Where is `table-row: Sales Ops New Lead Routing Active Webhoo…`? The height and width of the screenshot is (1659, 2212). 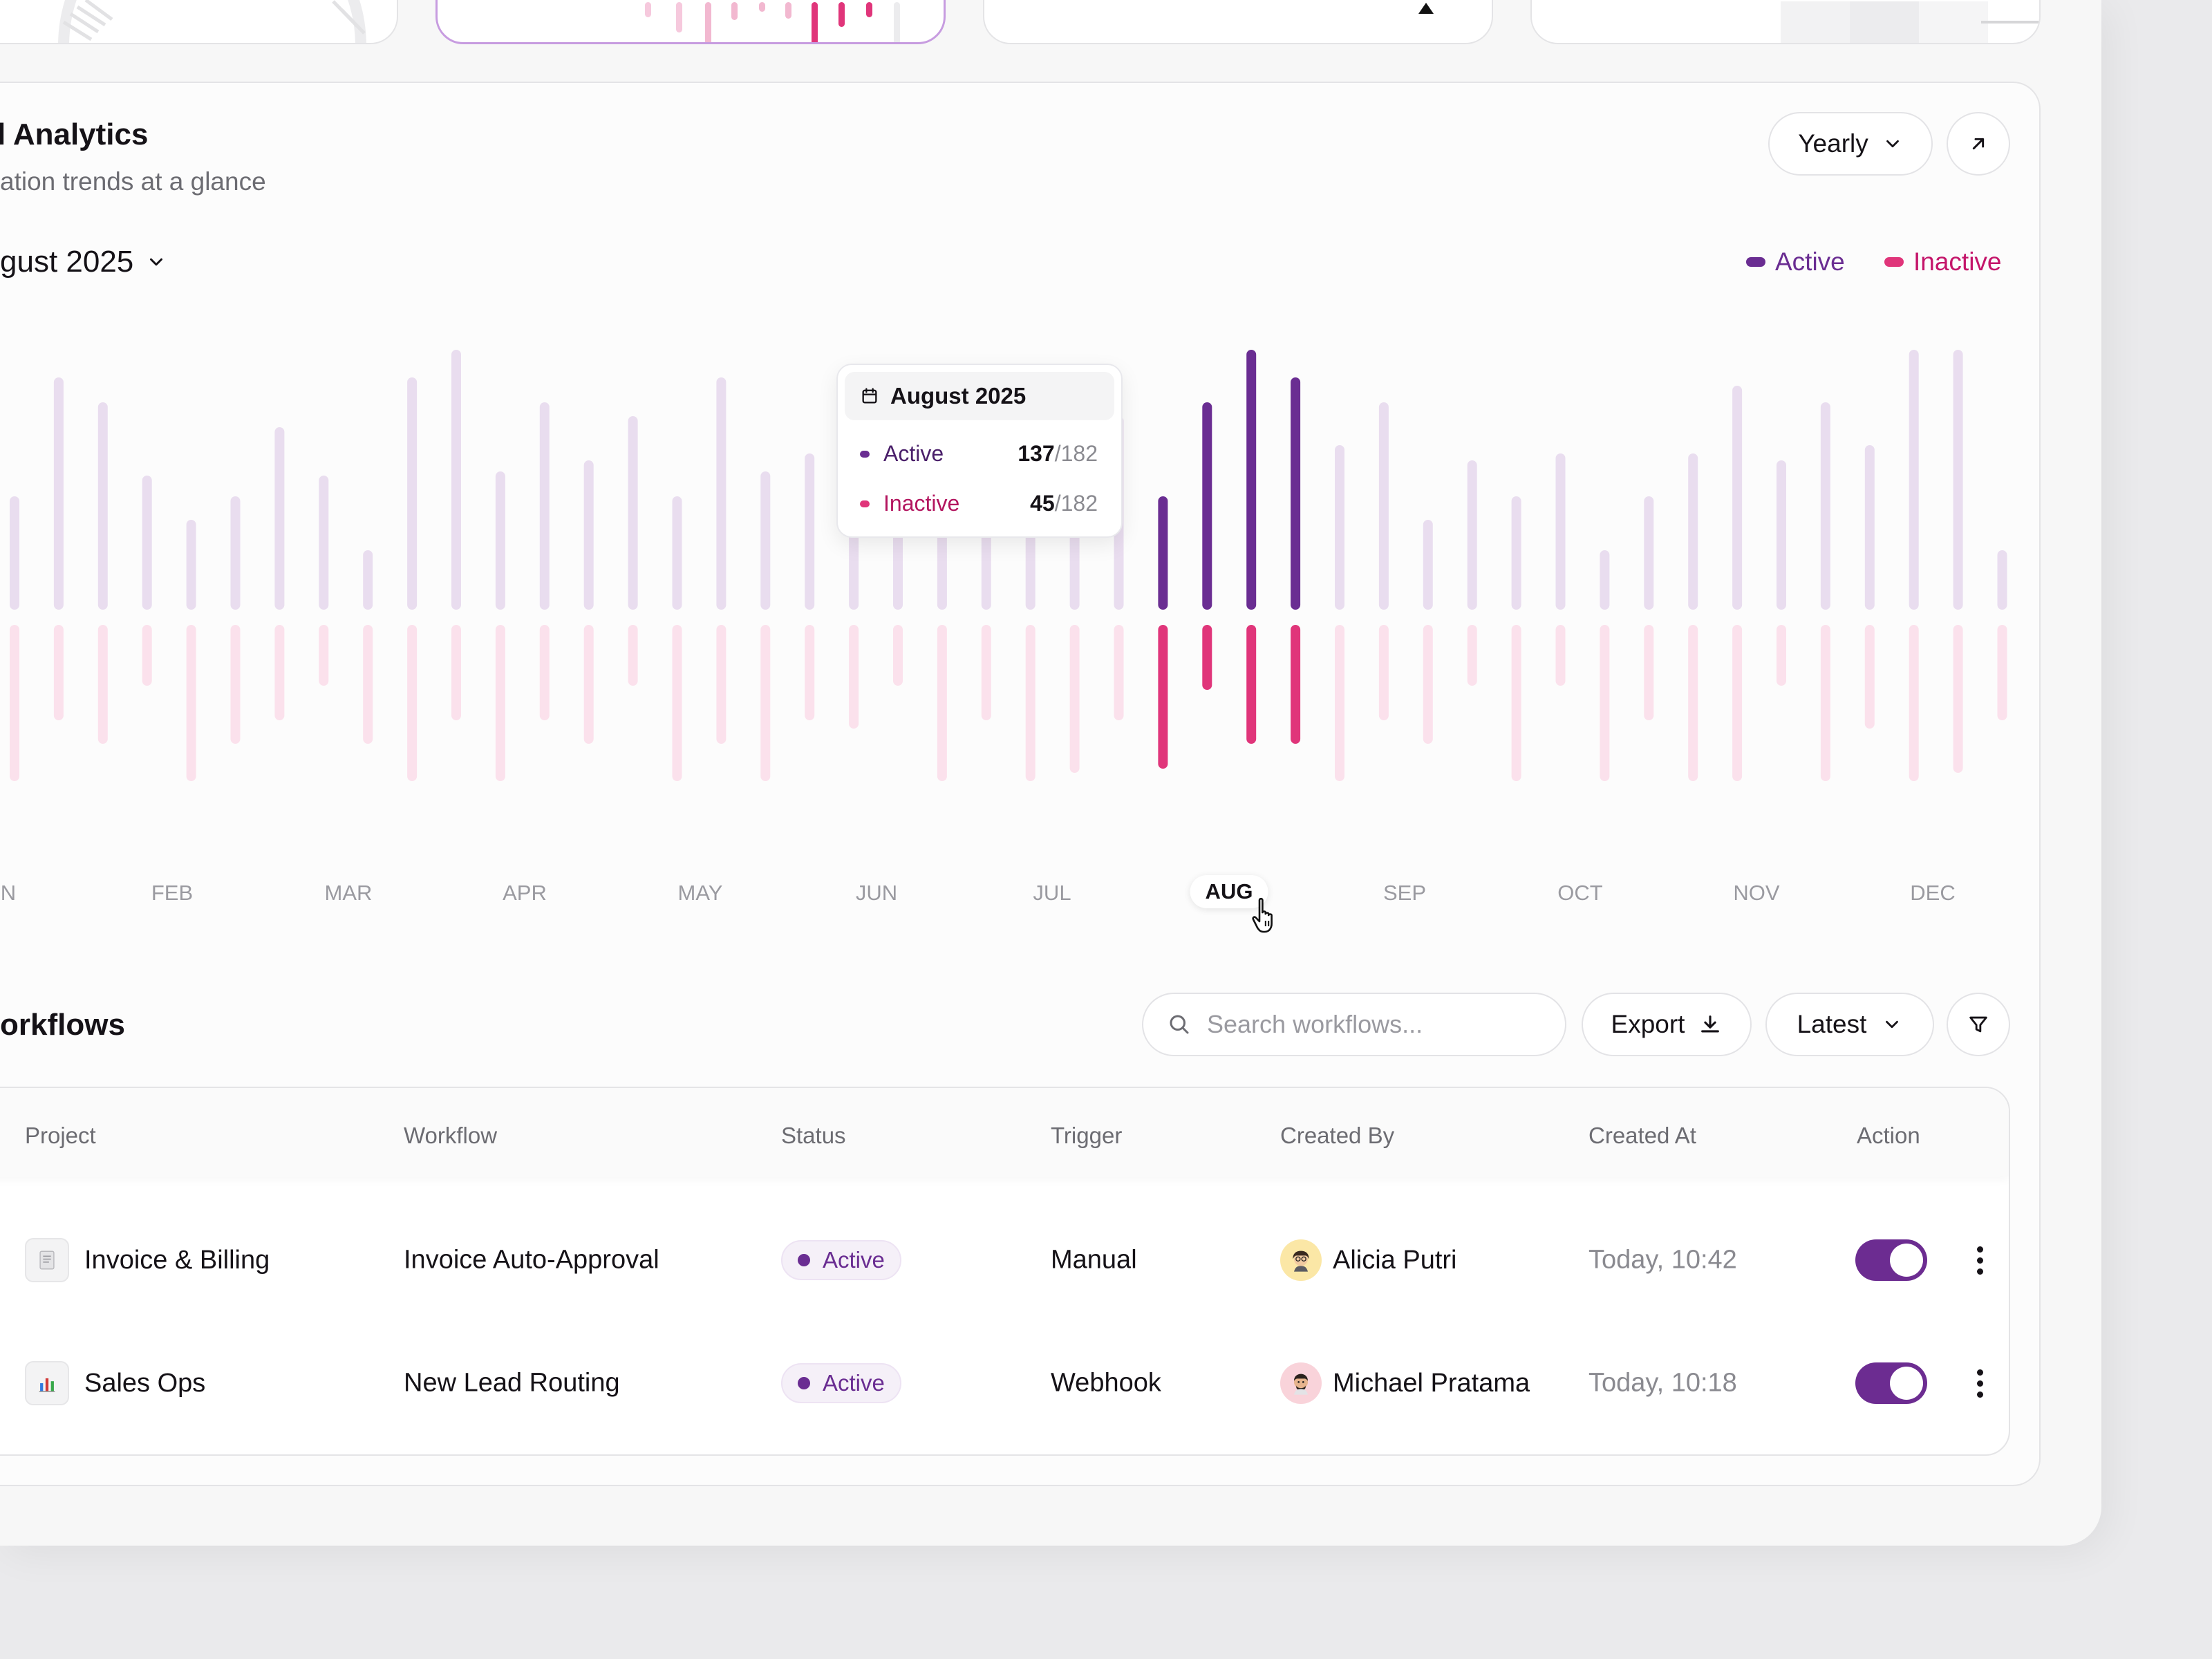
table-row: Sales Ops New Lead Routing Active Webhoo… is located at coordinates (1004, 1384).